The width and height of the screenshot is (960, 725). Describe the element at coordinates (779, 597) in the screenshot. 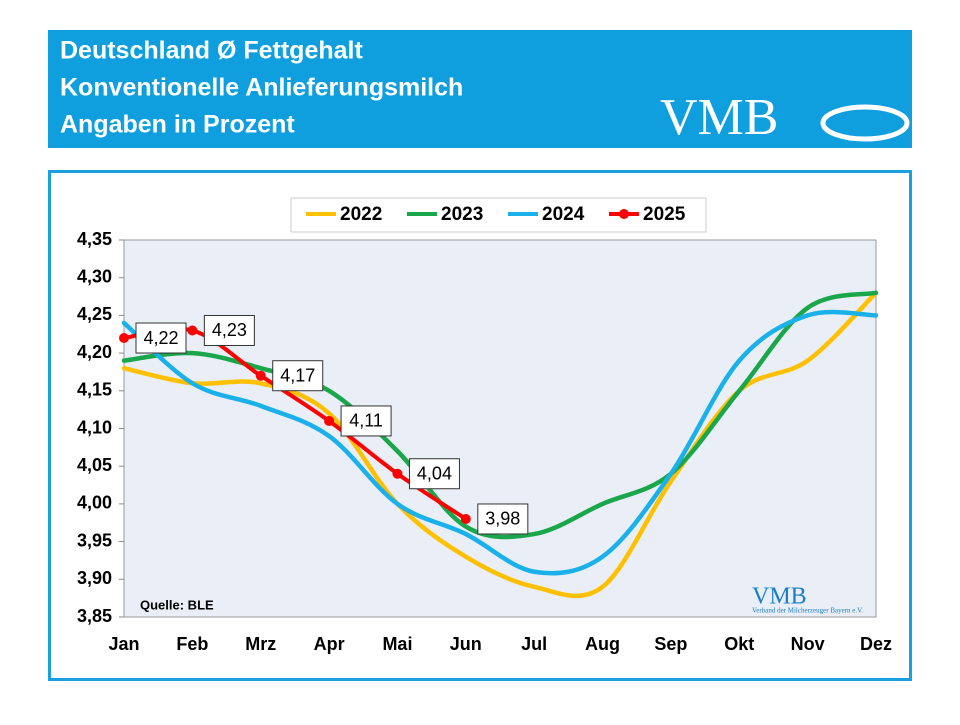

I see `watermark-logo: VMB` at that location.